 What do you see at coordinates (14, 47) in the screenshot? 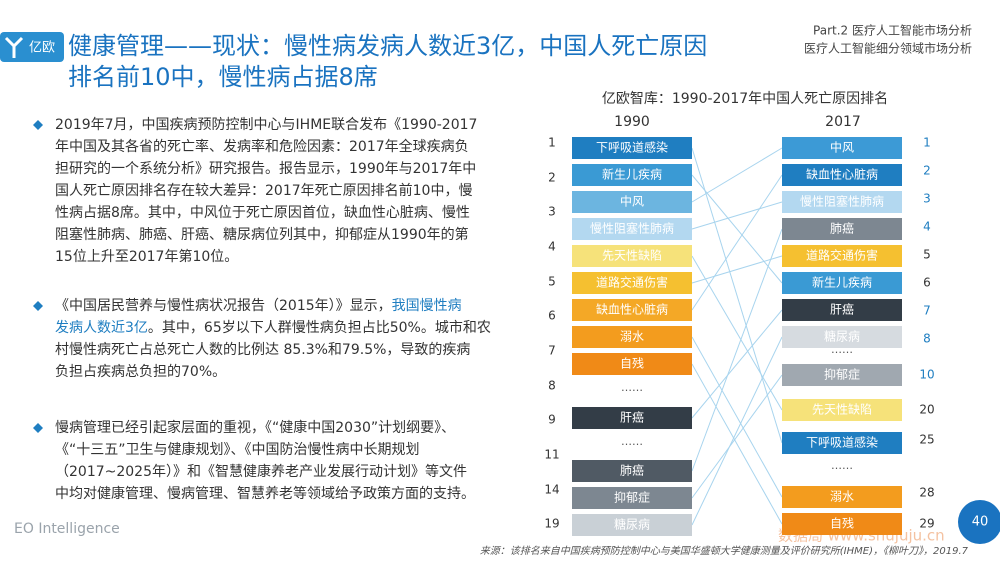
I see `logo-icon` at bounding box center [14, 47].